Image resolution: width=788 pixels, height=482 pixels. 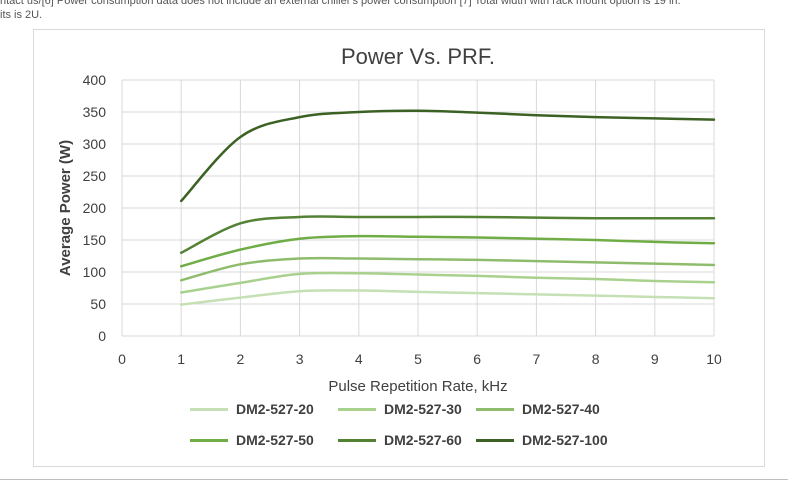 What do you see at coordinates (565, 440) in the screenshot?
I see `legend-label: DM2-527-100` at bounding box center [565, 440].